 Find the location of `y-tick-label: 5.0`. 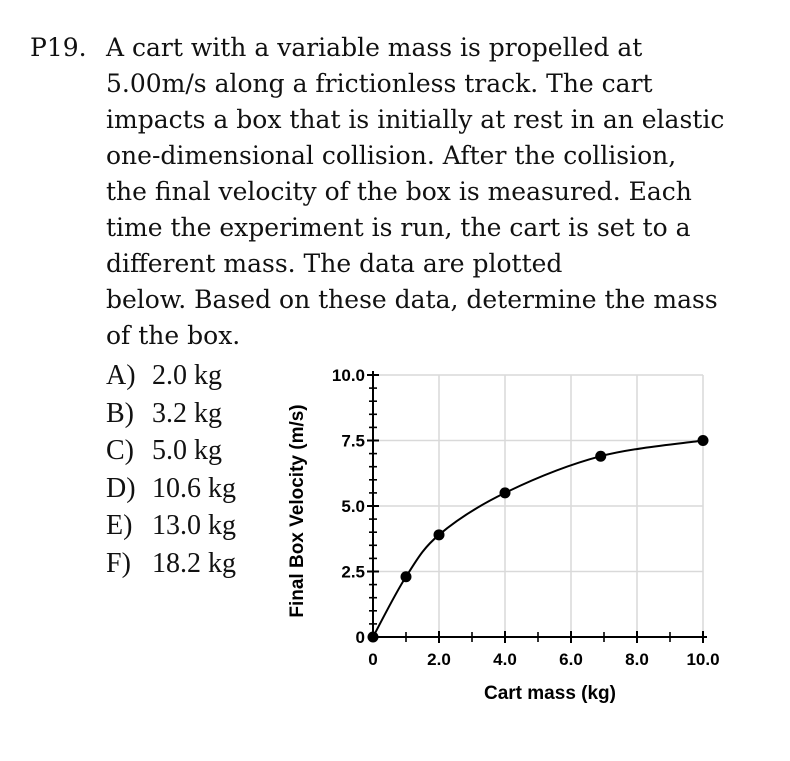

y-tick-label: 5.0 is located at coordinates (353, 506).